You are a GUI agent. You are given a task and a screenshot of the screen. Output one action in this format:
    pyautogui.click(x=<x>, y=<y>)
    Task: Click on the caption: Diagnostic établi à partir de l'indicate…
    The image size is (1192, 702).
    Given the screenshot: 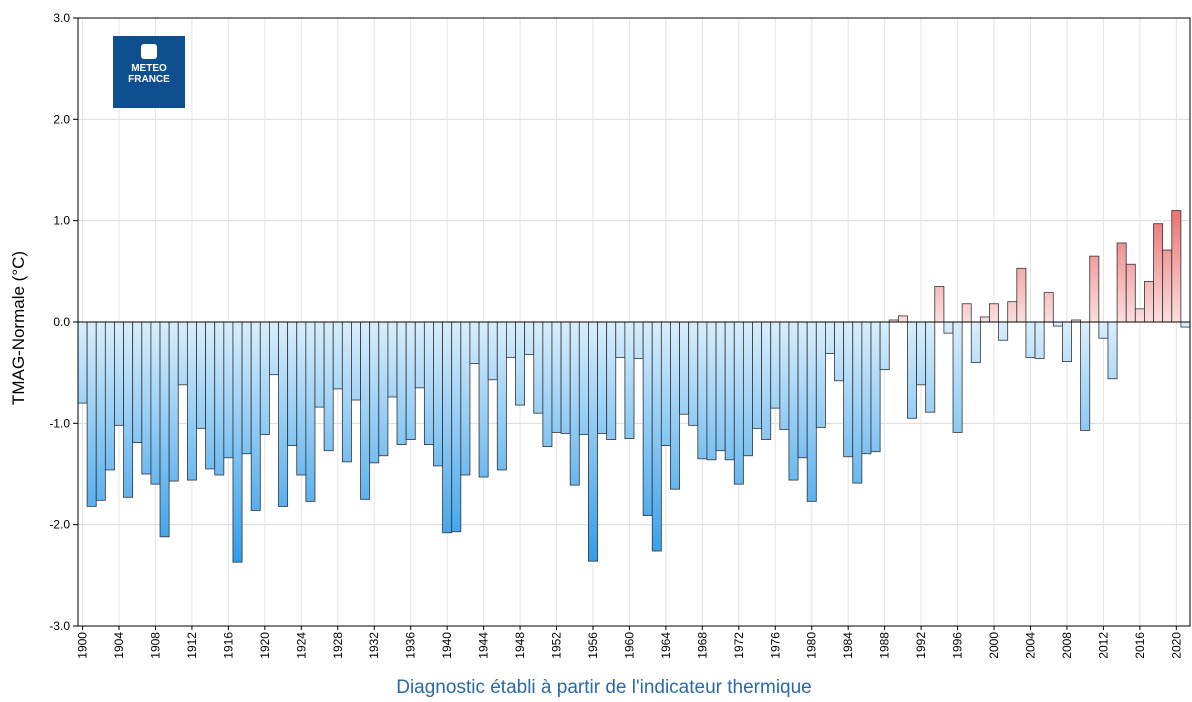 What is the action you would take?
    pyautogui.click(x=604, y=687)
    